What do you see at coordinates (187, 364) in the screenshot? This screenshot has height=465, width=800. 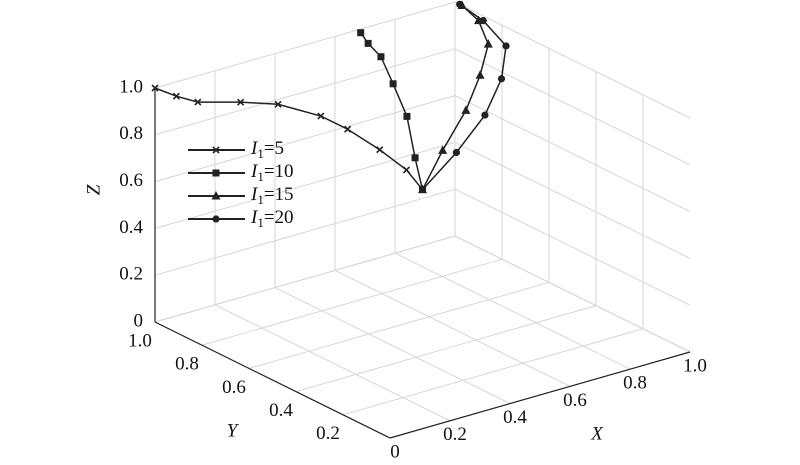 I see `y-tick-label: 0.8` at bounding box center [187, 364].